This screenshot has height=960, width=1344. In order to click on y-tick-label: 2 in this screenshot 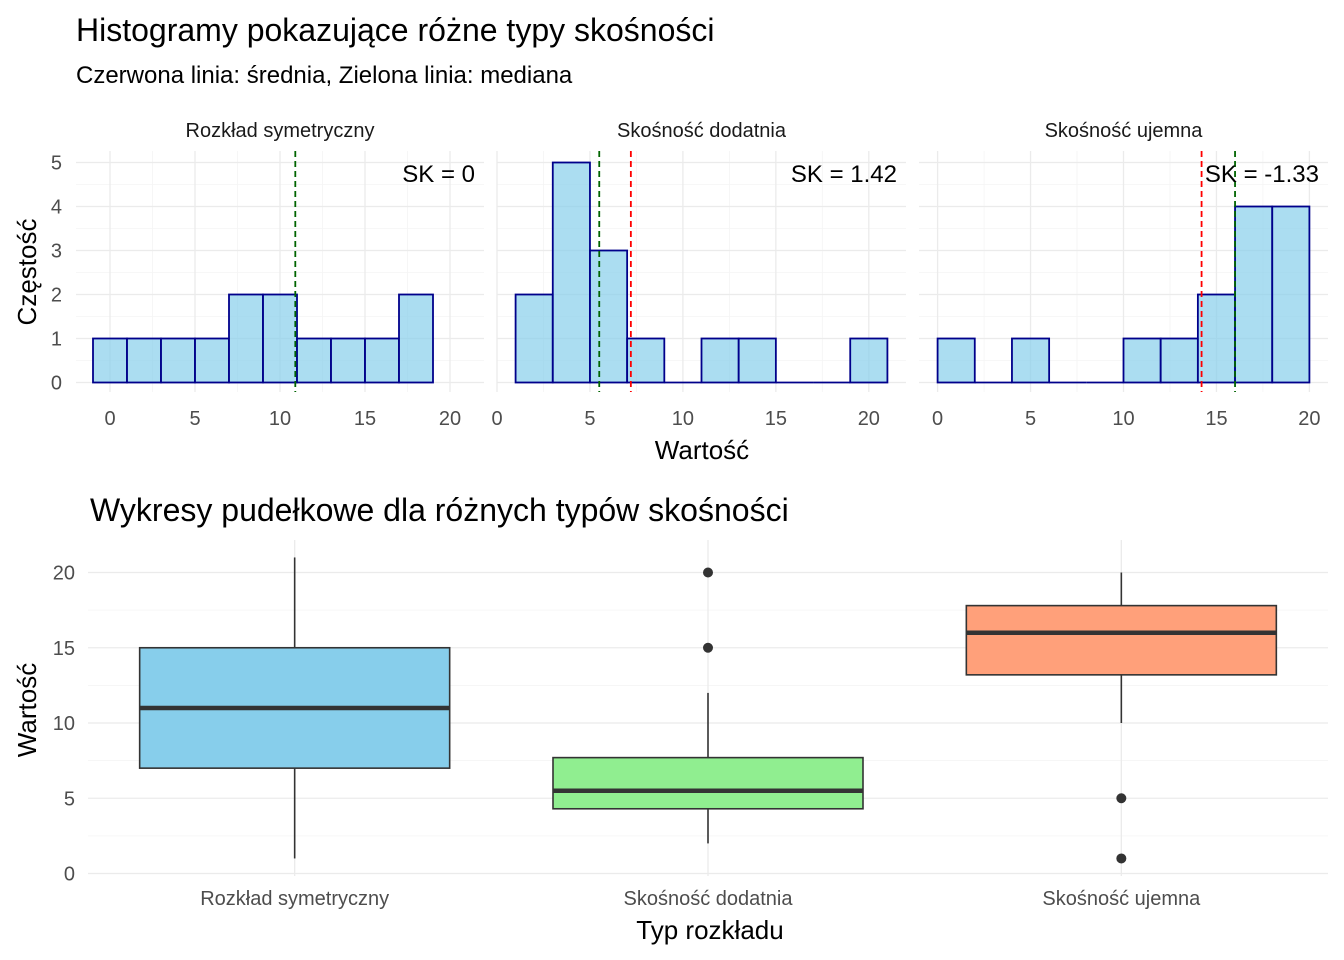, I will do `click(56, 296)`.